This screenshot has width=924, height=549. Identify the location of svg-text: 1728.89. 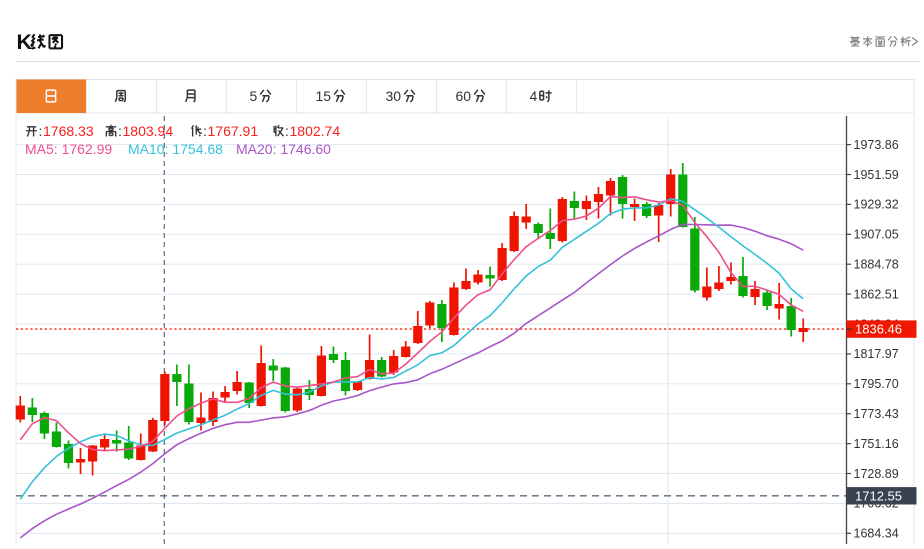
(876, 474).